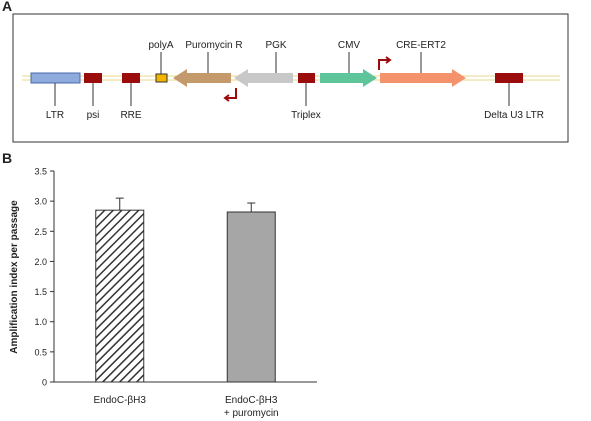 The width and height of the screenshot is (591, 421). What do you see at coordinates (160, 45) in the screenshot?
I see `element-label: polyA` at bounding box center [160, 45].